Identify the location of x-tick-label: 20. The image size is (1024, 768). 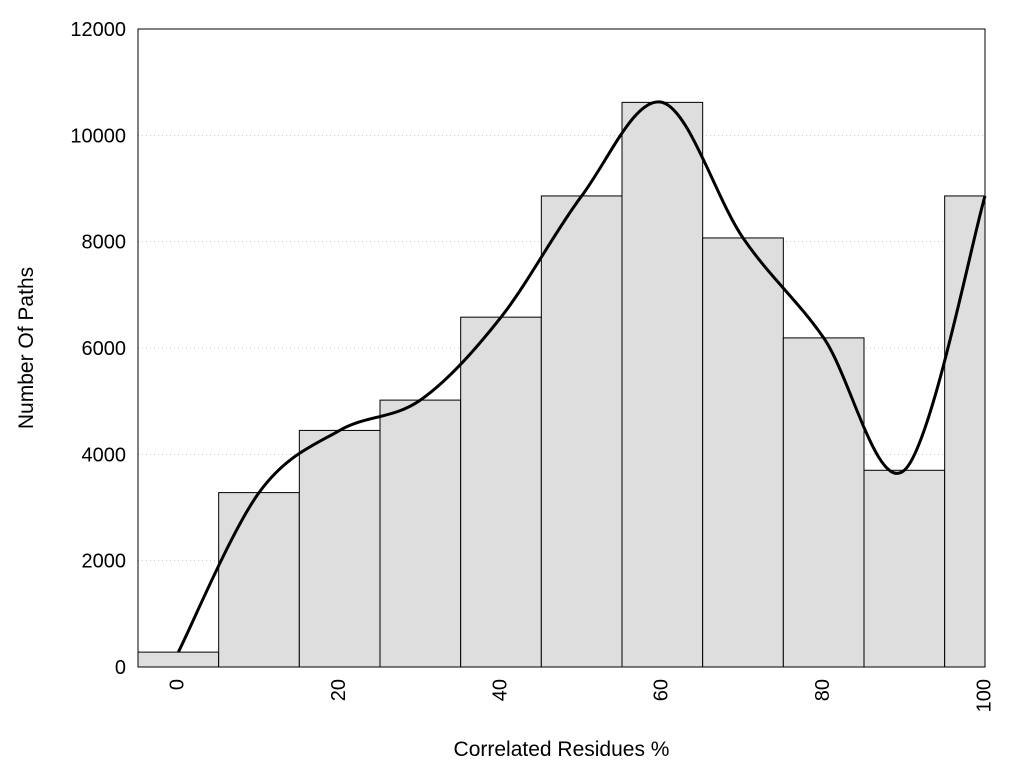
(339, 690).